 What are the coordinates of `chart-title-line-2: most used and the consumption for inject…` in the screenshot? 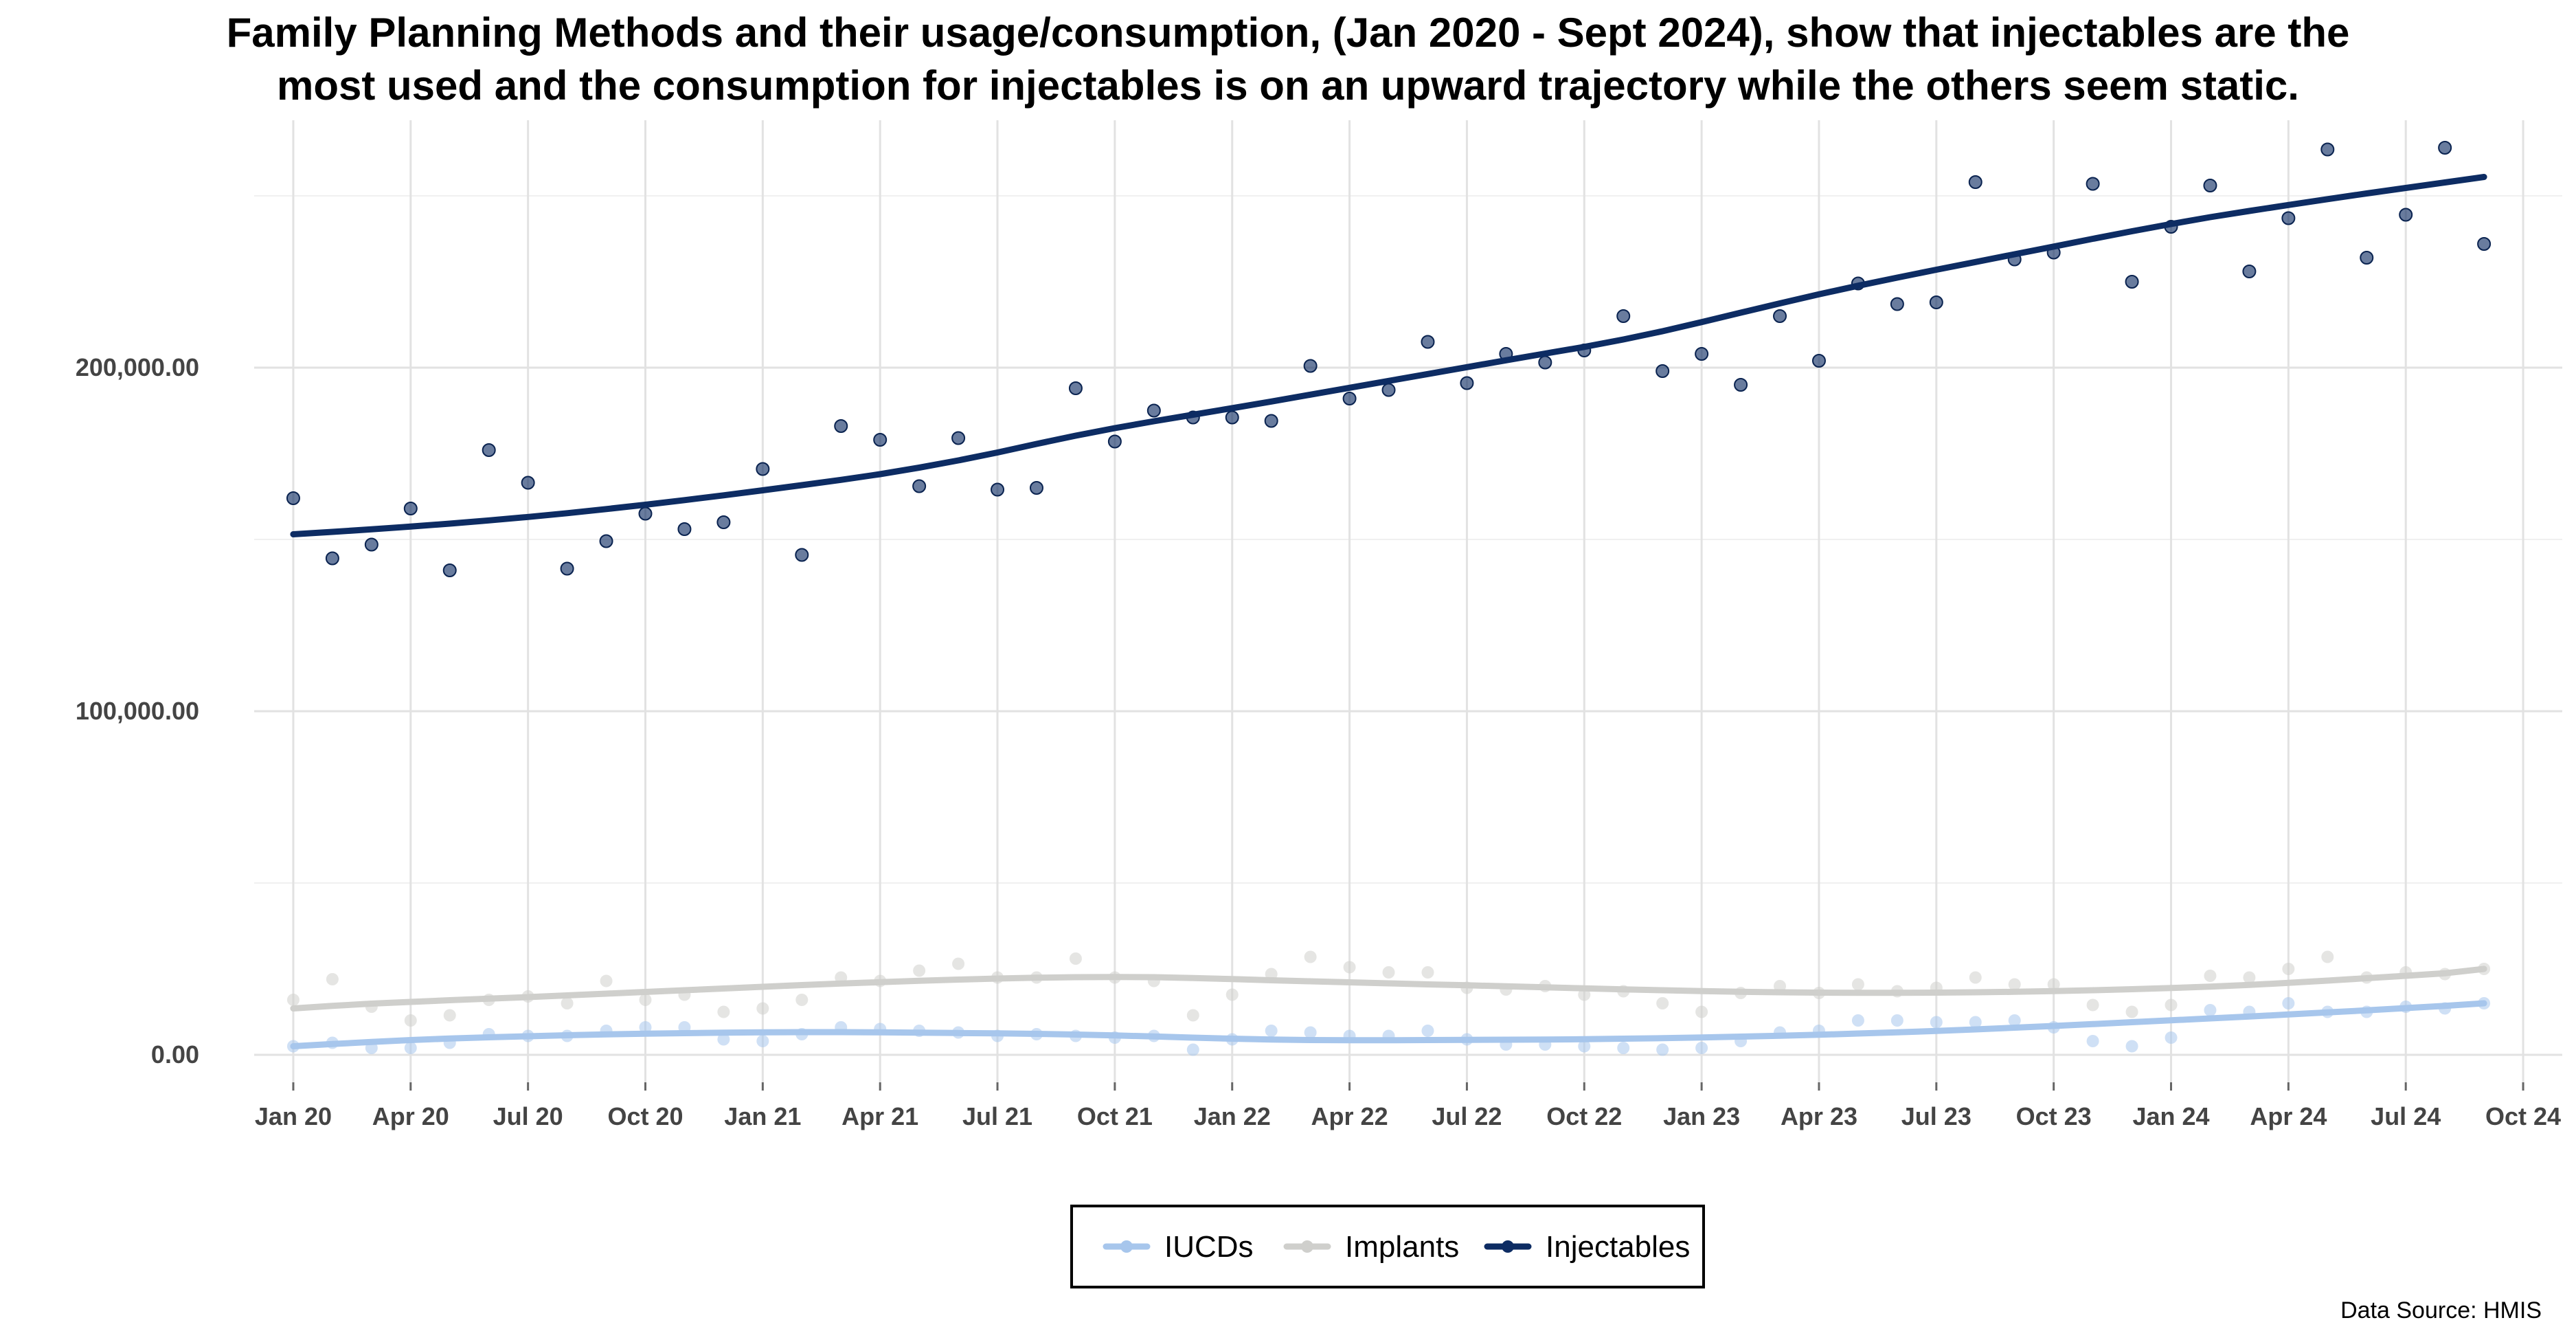 It's located at (1288, 86).